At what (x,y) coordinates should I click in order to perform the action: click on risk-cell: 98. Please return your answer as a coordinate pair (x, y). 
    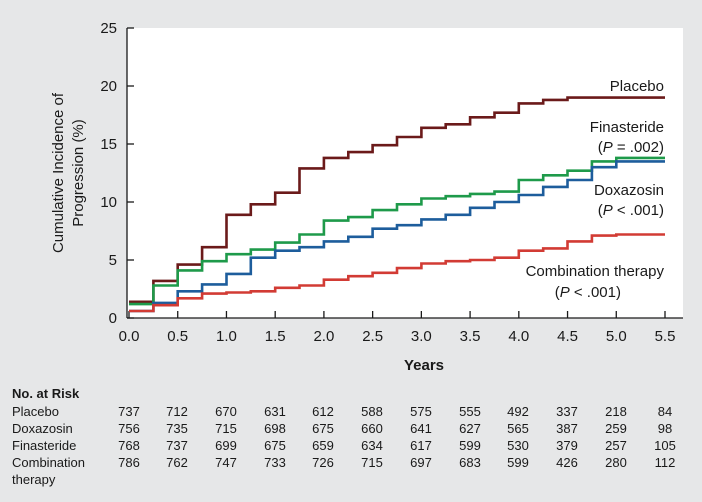
    Looking at the image, I should click on (665, 428).